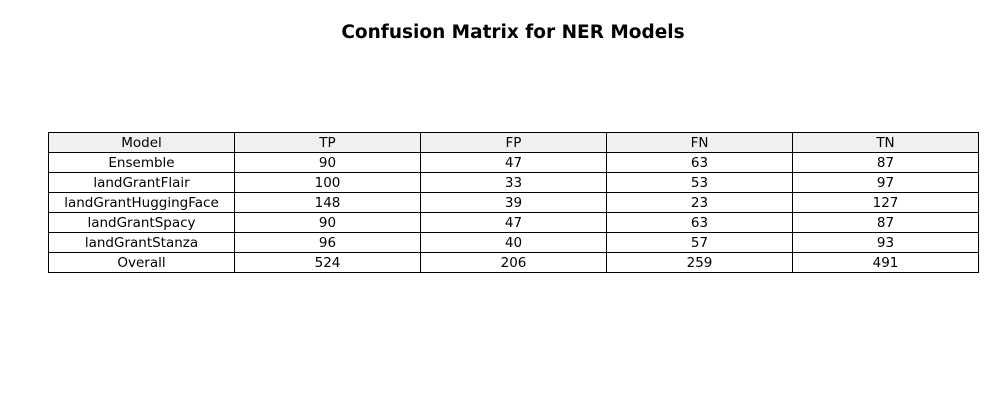 This screenshot has height=400, width=1000. I want to click on model-cell: Ensemble, so click(141, 162).